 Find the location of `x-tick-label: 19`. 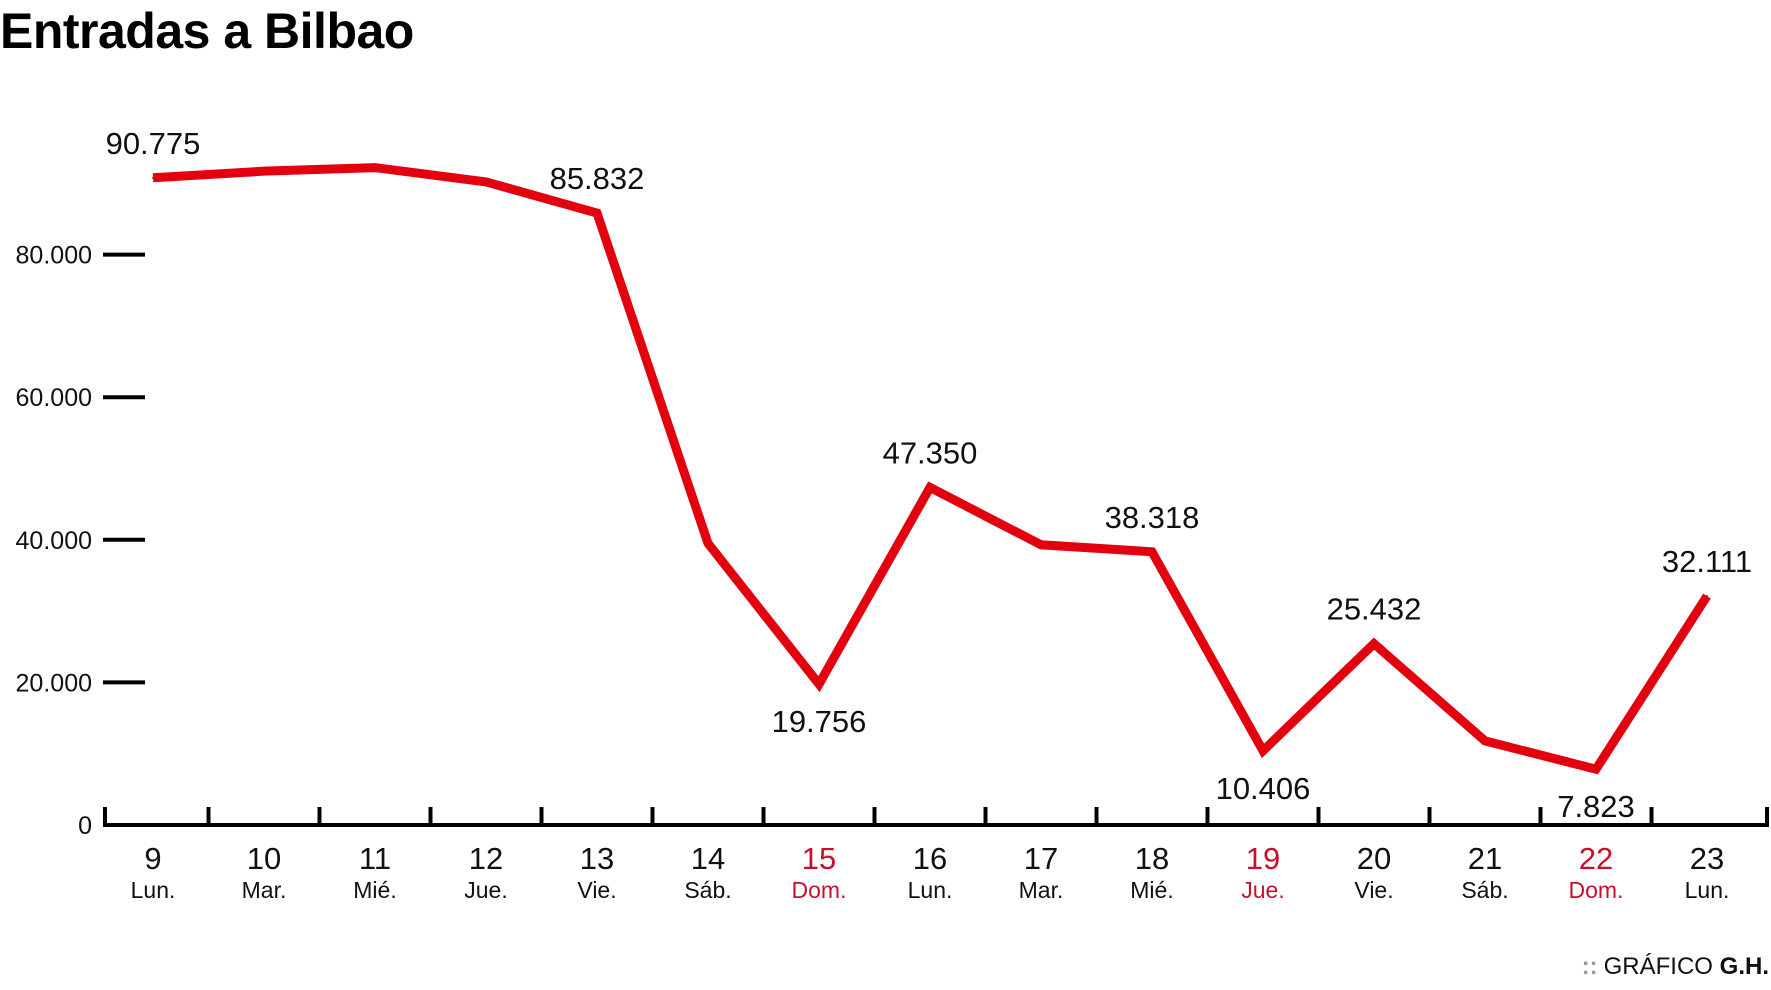

x-tick-label: 19 is located at coordinates (1263, 858).